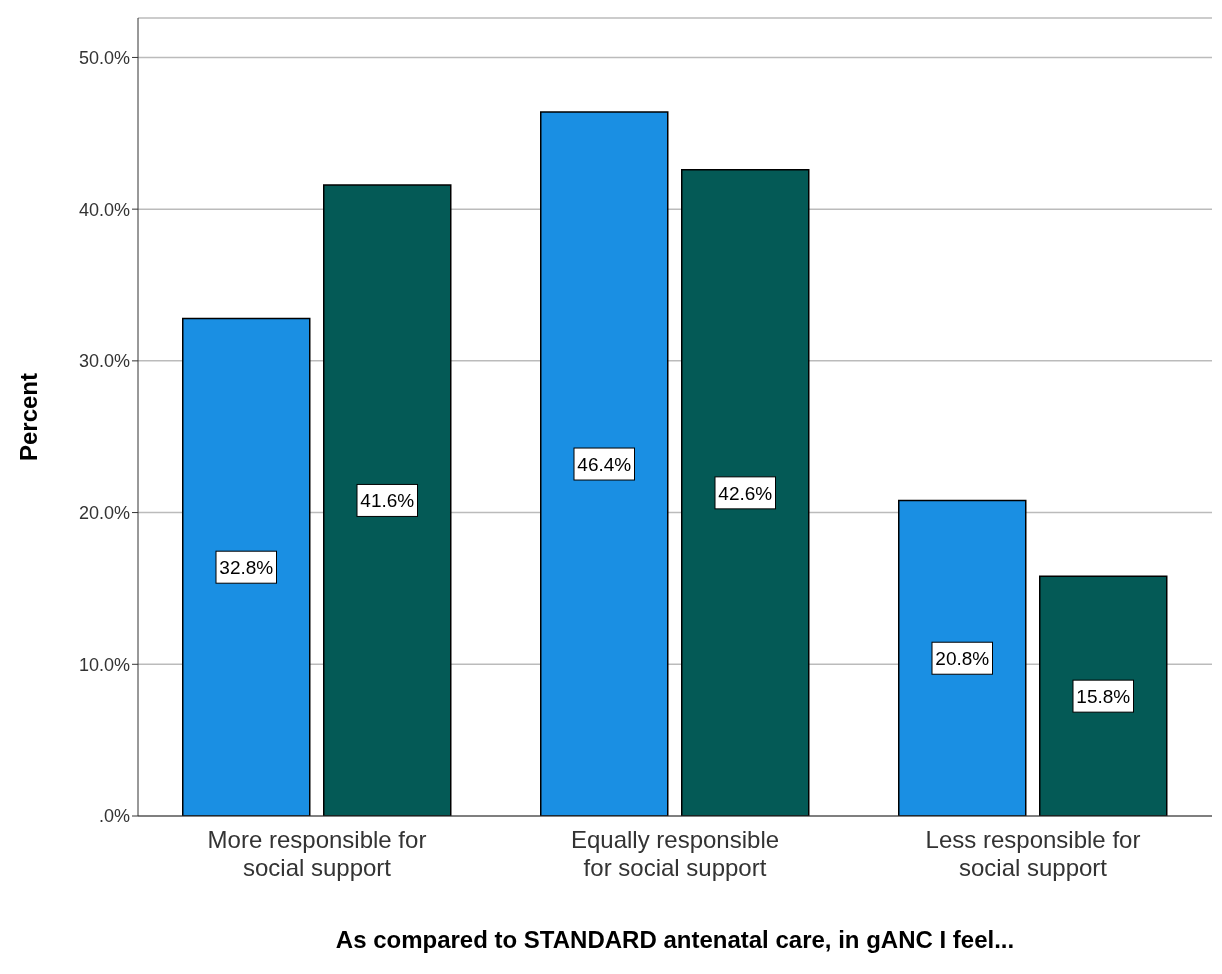  Describe the element at coordinates (28, 417) in the screenshot. I see `y-axis-title: Percent` at that location.